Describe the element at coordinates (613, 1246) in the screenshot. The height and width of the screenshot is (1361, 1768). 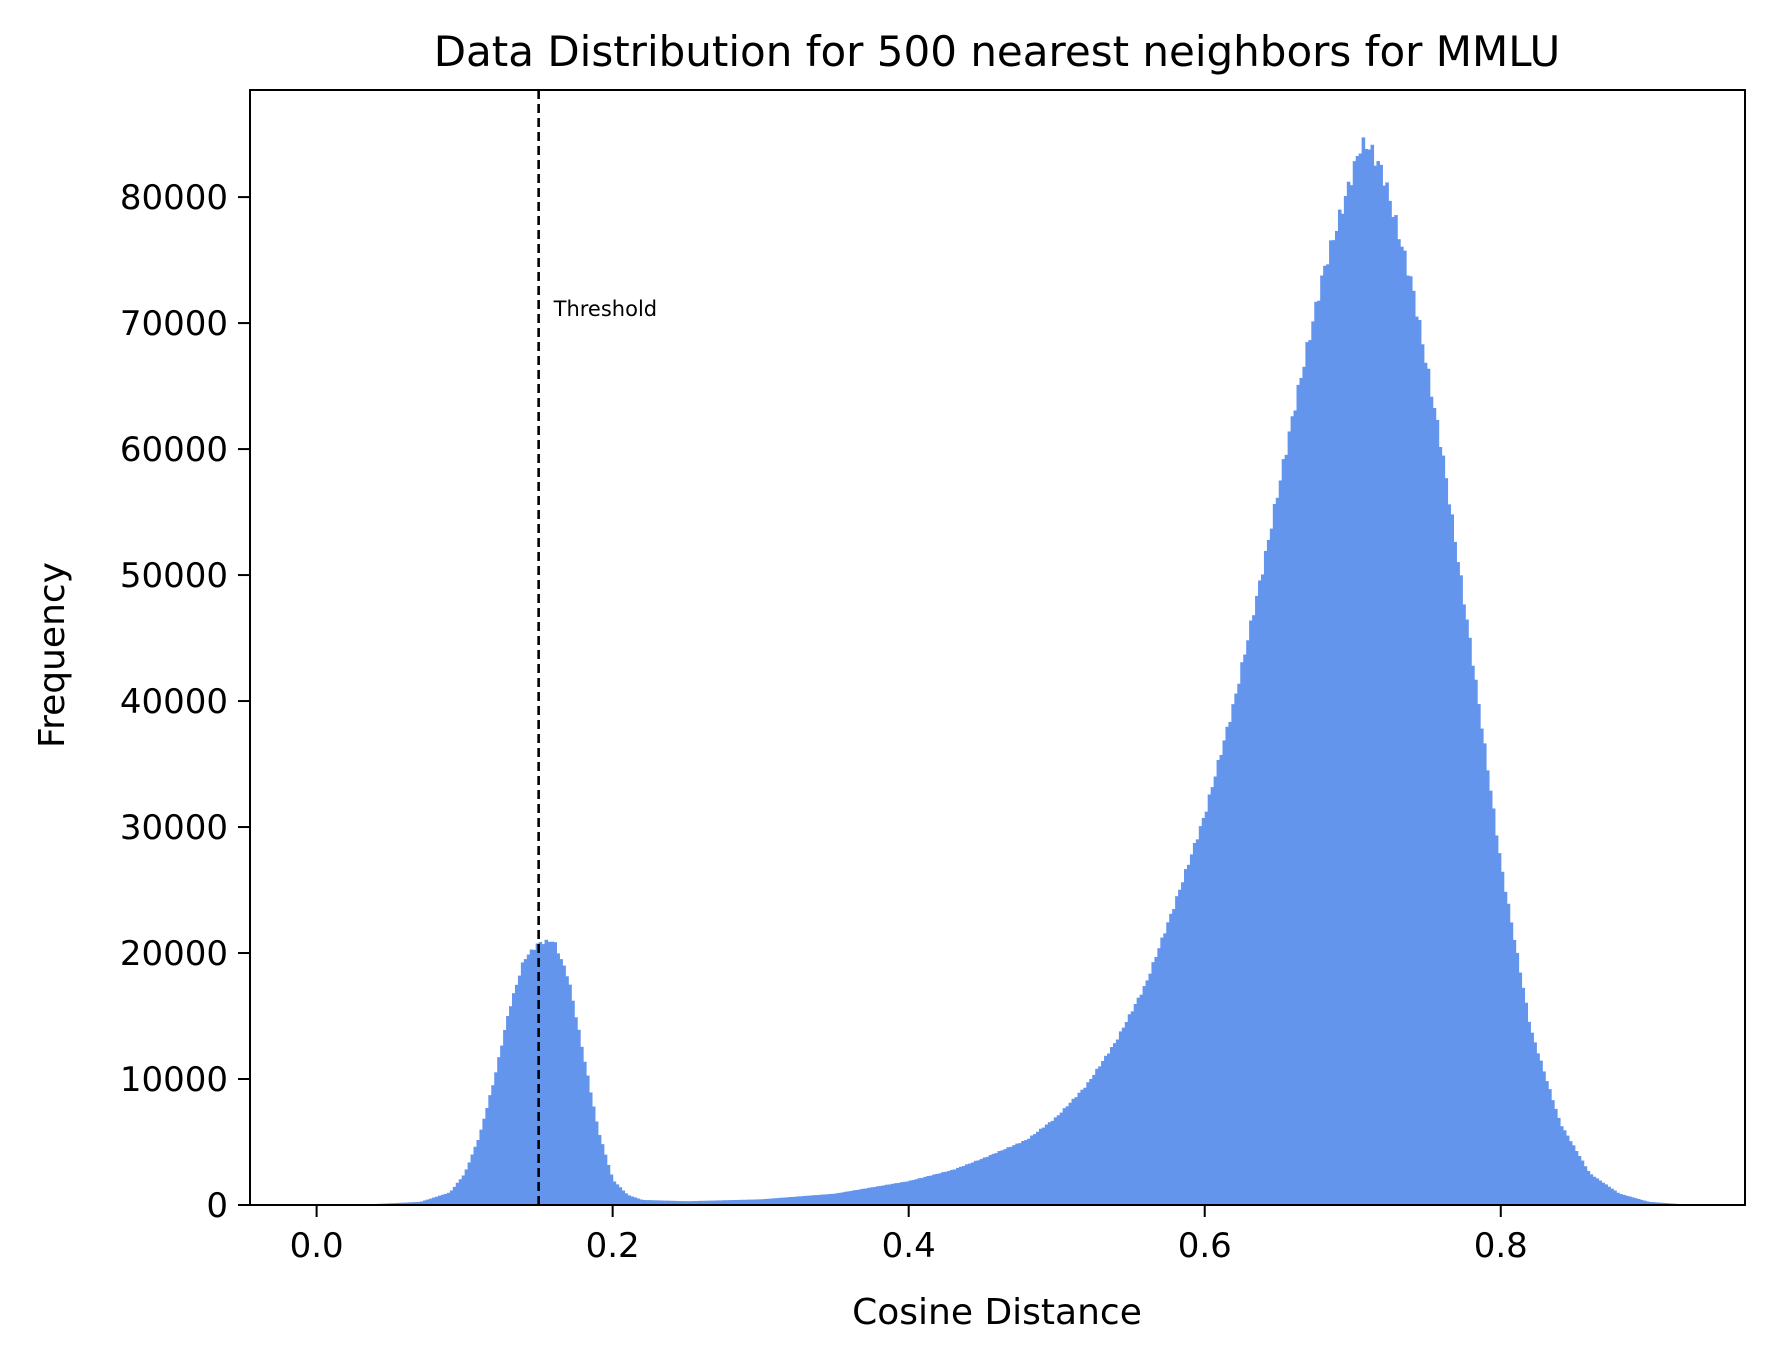
I see `x-tick-label: 0.2` at that location.